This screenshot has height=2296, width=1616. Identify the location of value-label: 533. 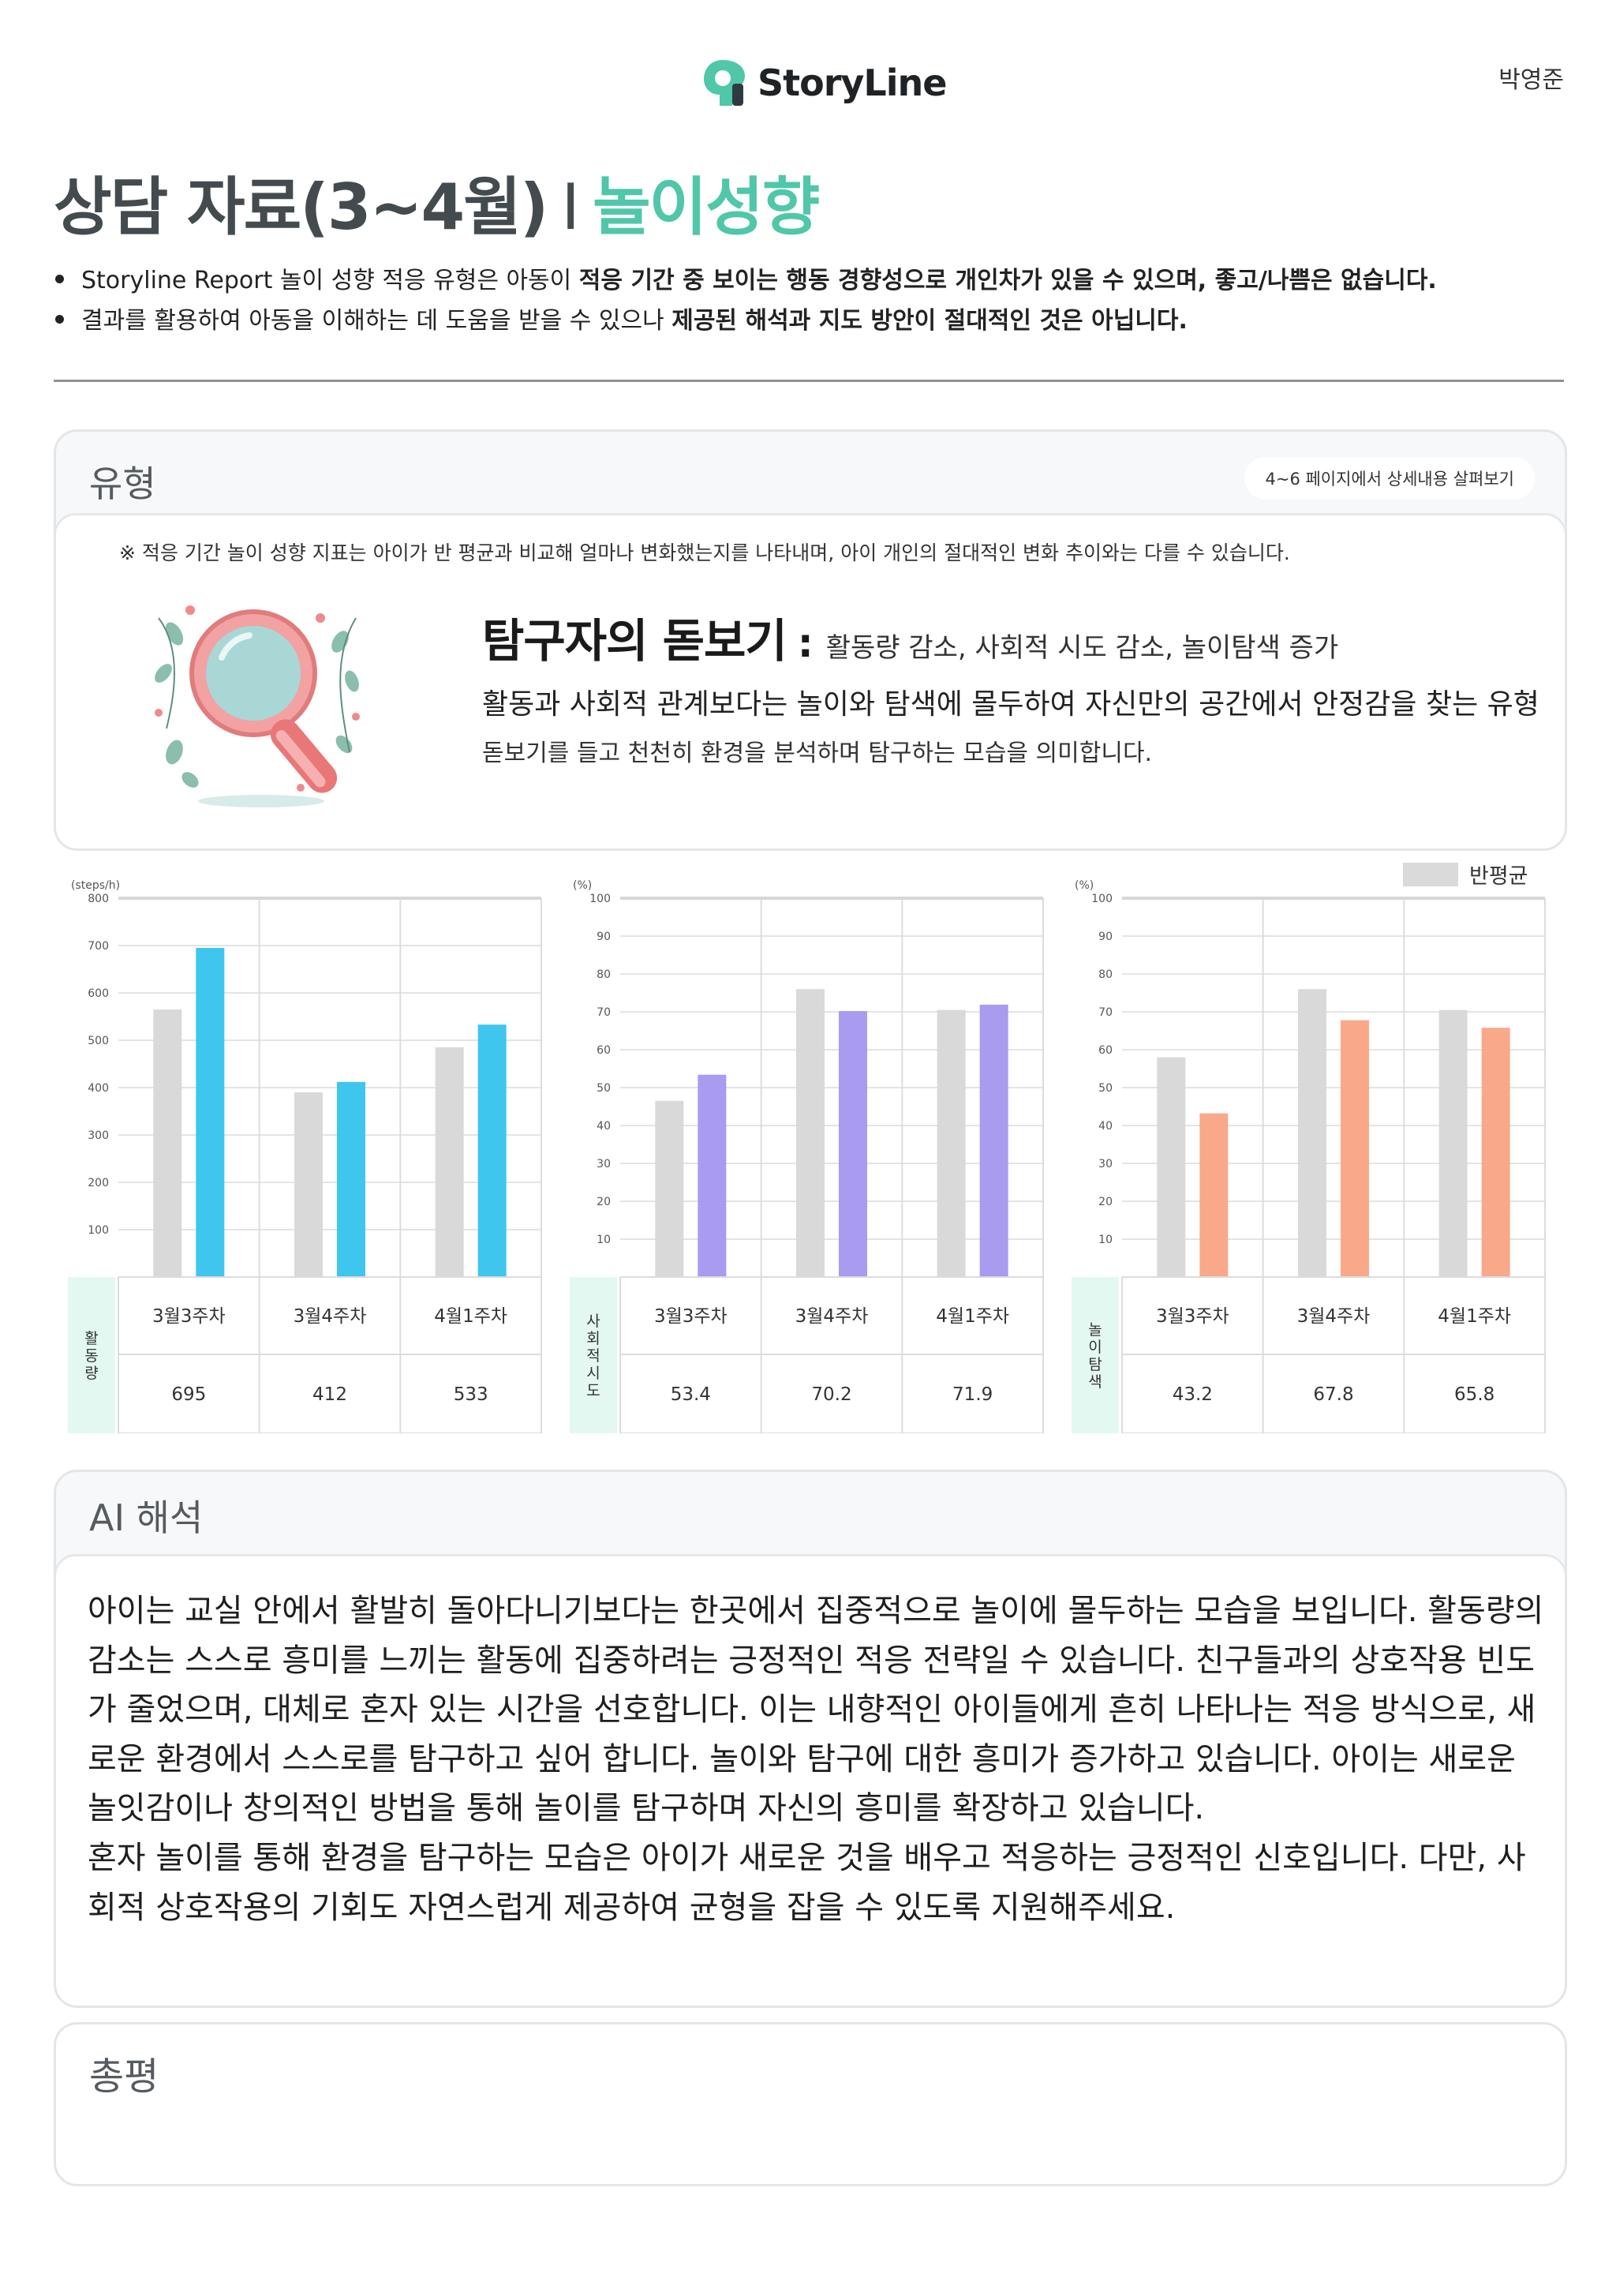
(471, 1394).